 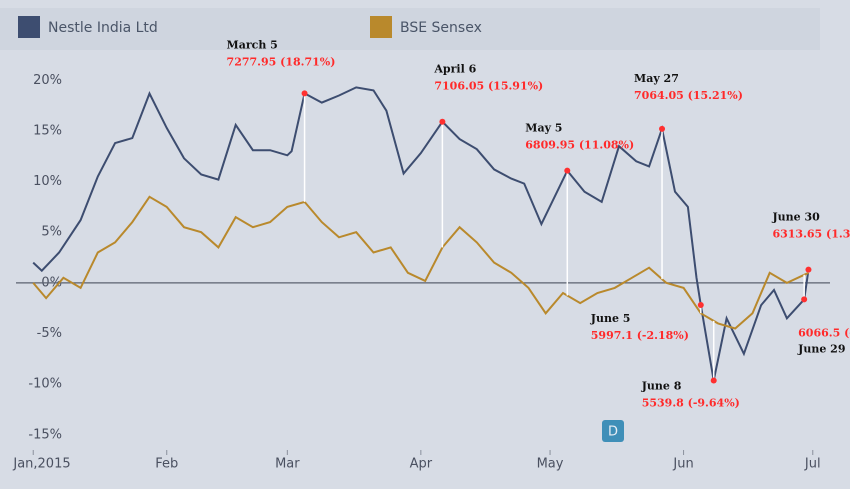 What do you see at coordinates (812, 464) in the screenshot?
I see `x-tick-label: Jul` at bounding box center [812, 464].